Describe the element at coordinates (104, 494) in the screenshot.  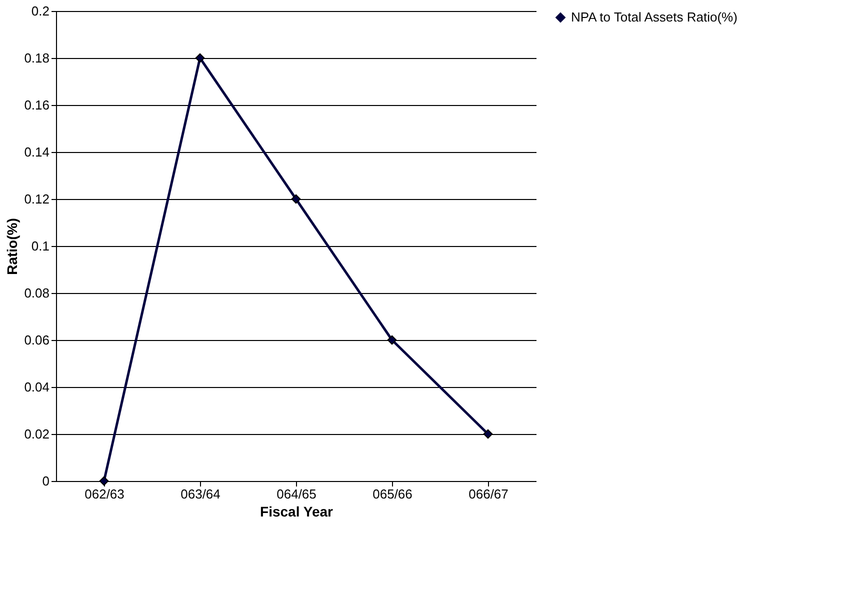
I see `x-tick-label: 062/63` at that location.